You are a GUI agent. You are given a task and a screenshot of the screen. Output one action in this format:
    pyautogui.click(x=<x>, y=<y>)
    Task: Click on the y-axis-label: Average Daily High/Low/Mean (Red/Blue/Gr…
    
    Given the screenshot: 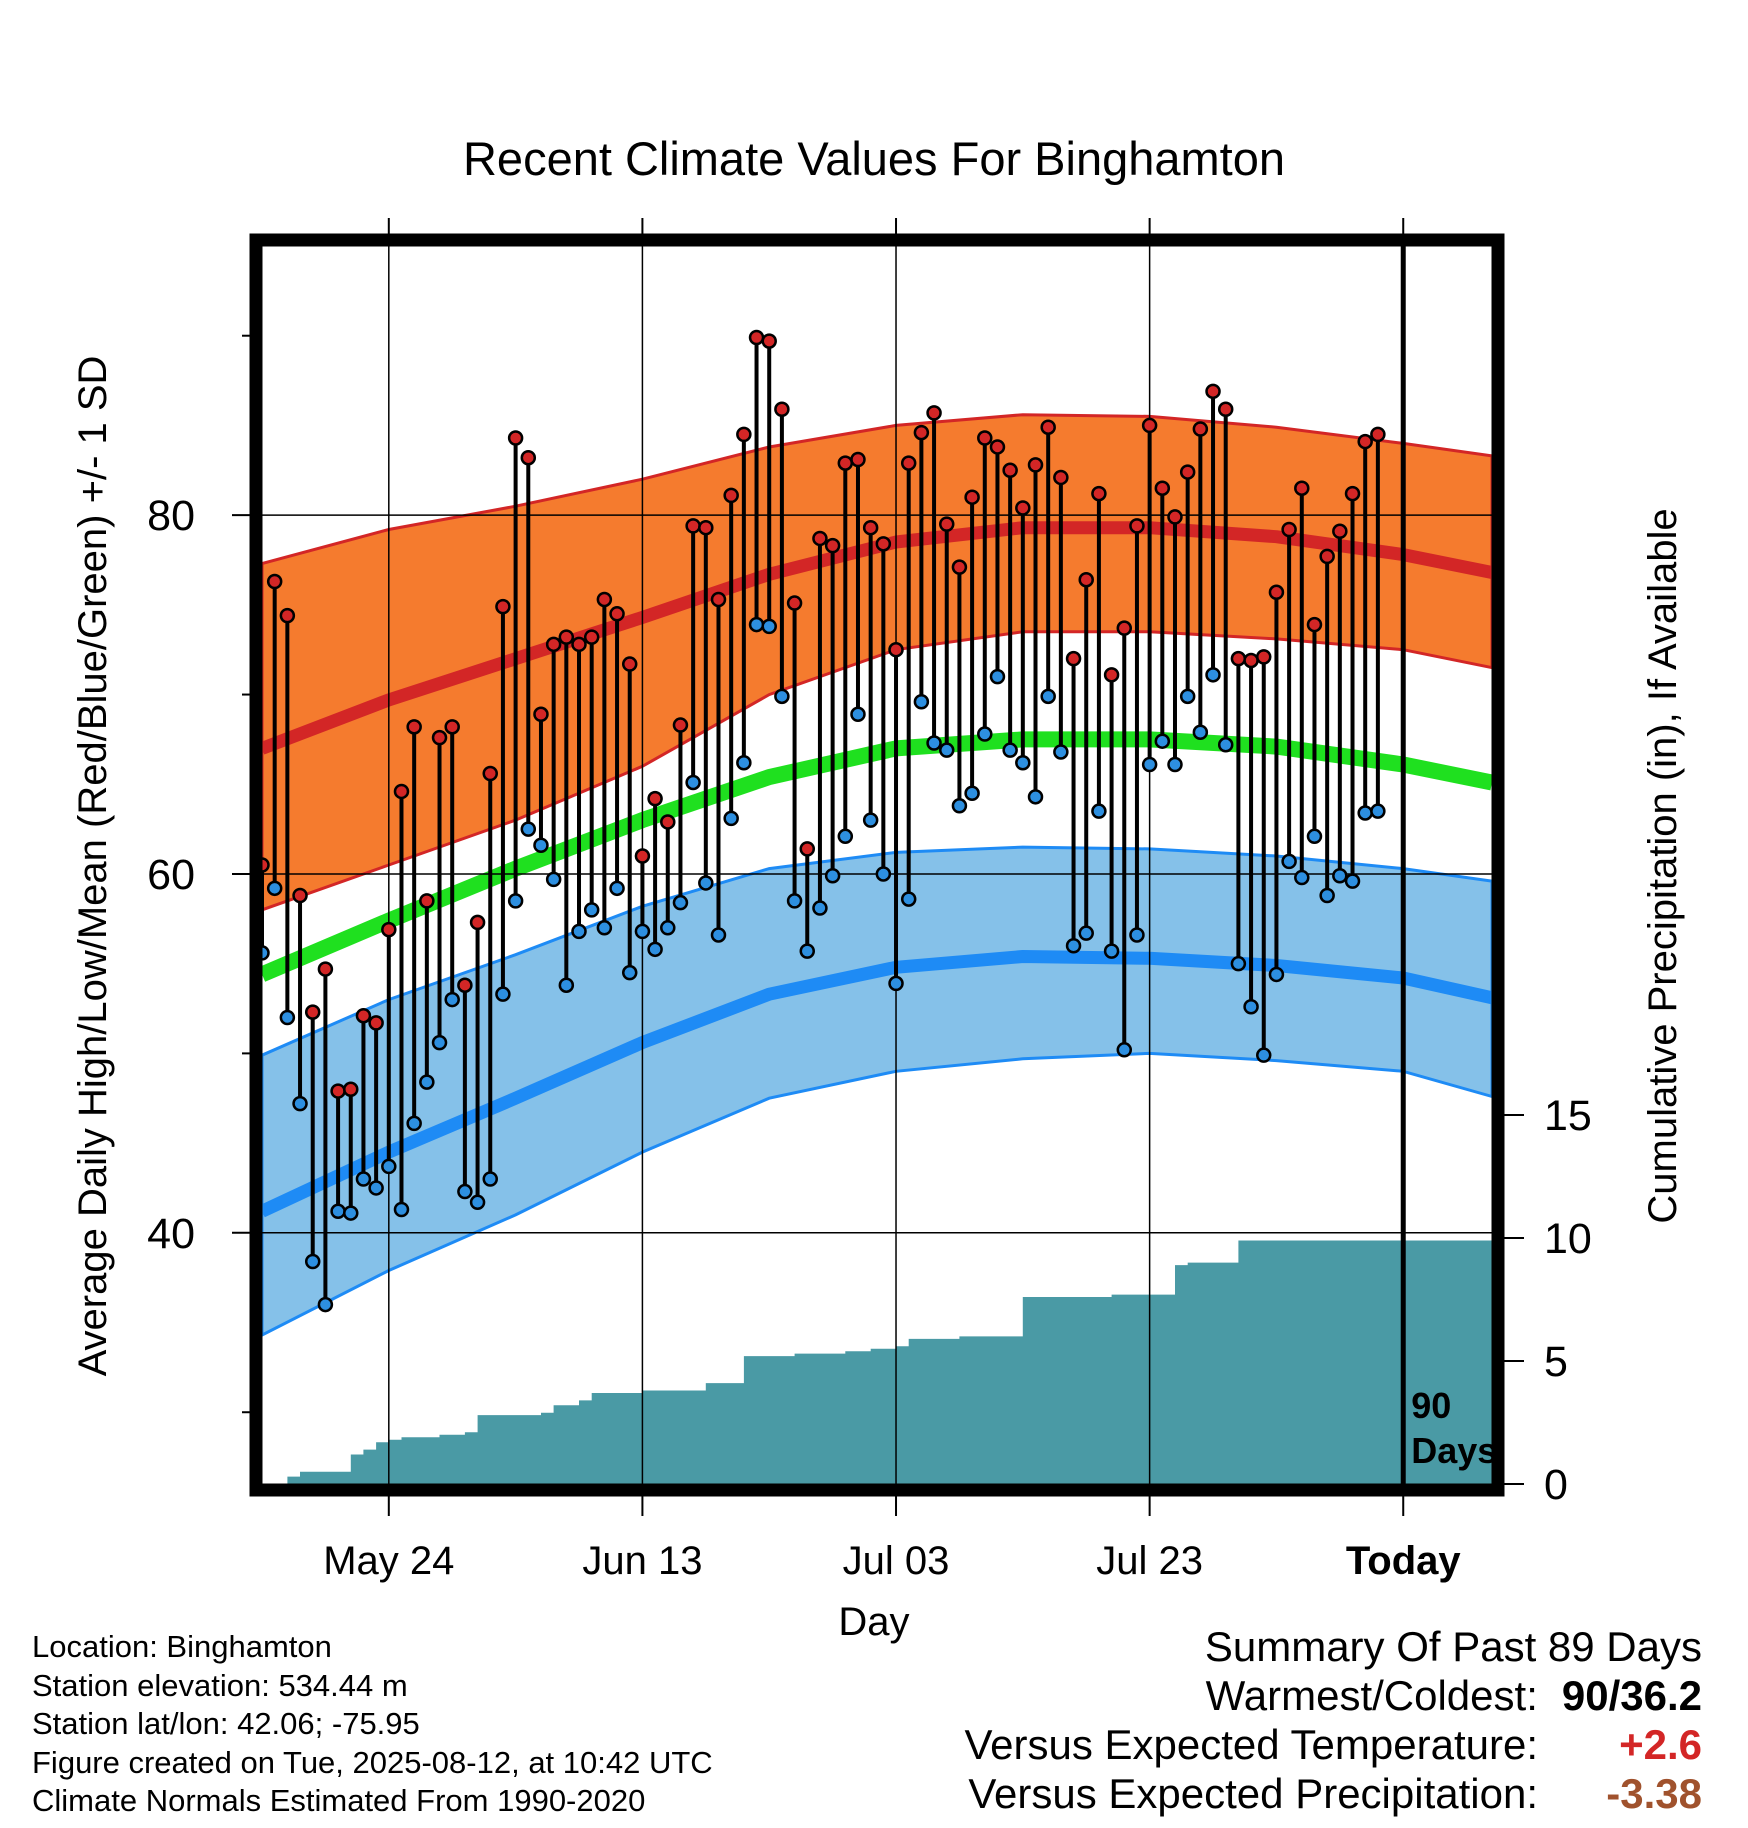 What is the action you would take?
    pyautogui.click(x=93, y=866)
    